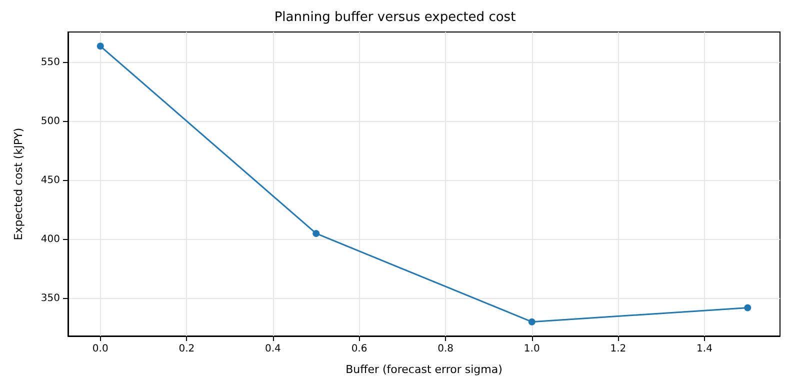  Describe the element at coordinates (50, 122) in the screenshot. I see `y-tick-label: 500` at that location.